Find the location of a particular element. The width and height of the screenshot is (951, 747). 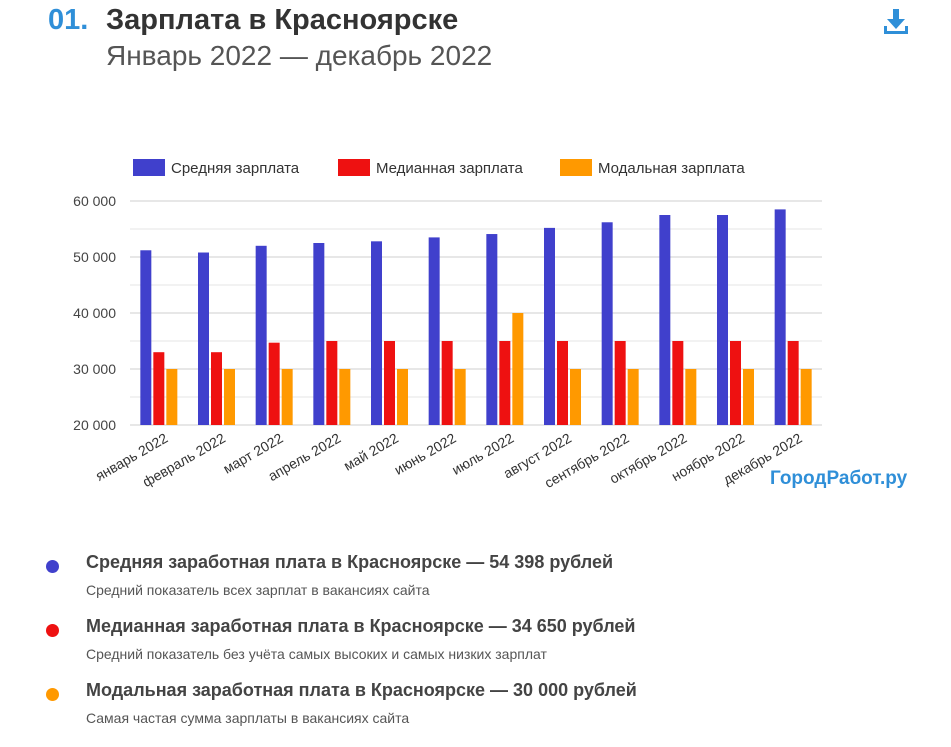

page-subtitle: Январь 2022 — декабрь 2022 is located at coordinates (299, 55).